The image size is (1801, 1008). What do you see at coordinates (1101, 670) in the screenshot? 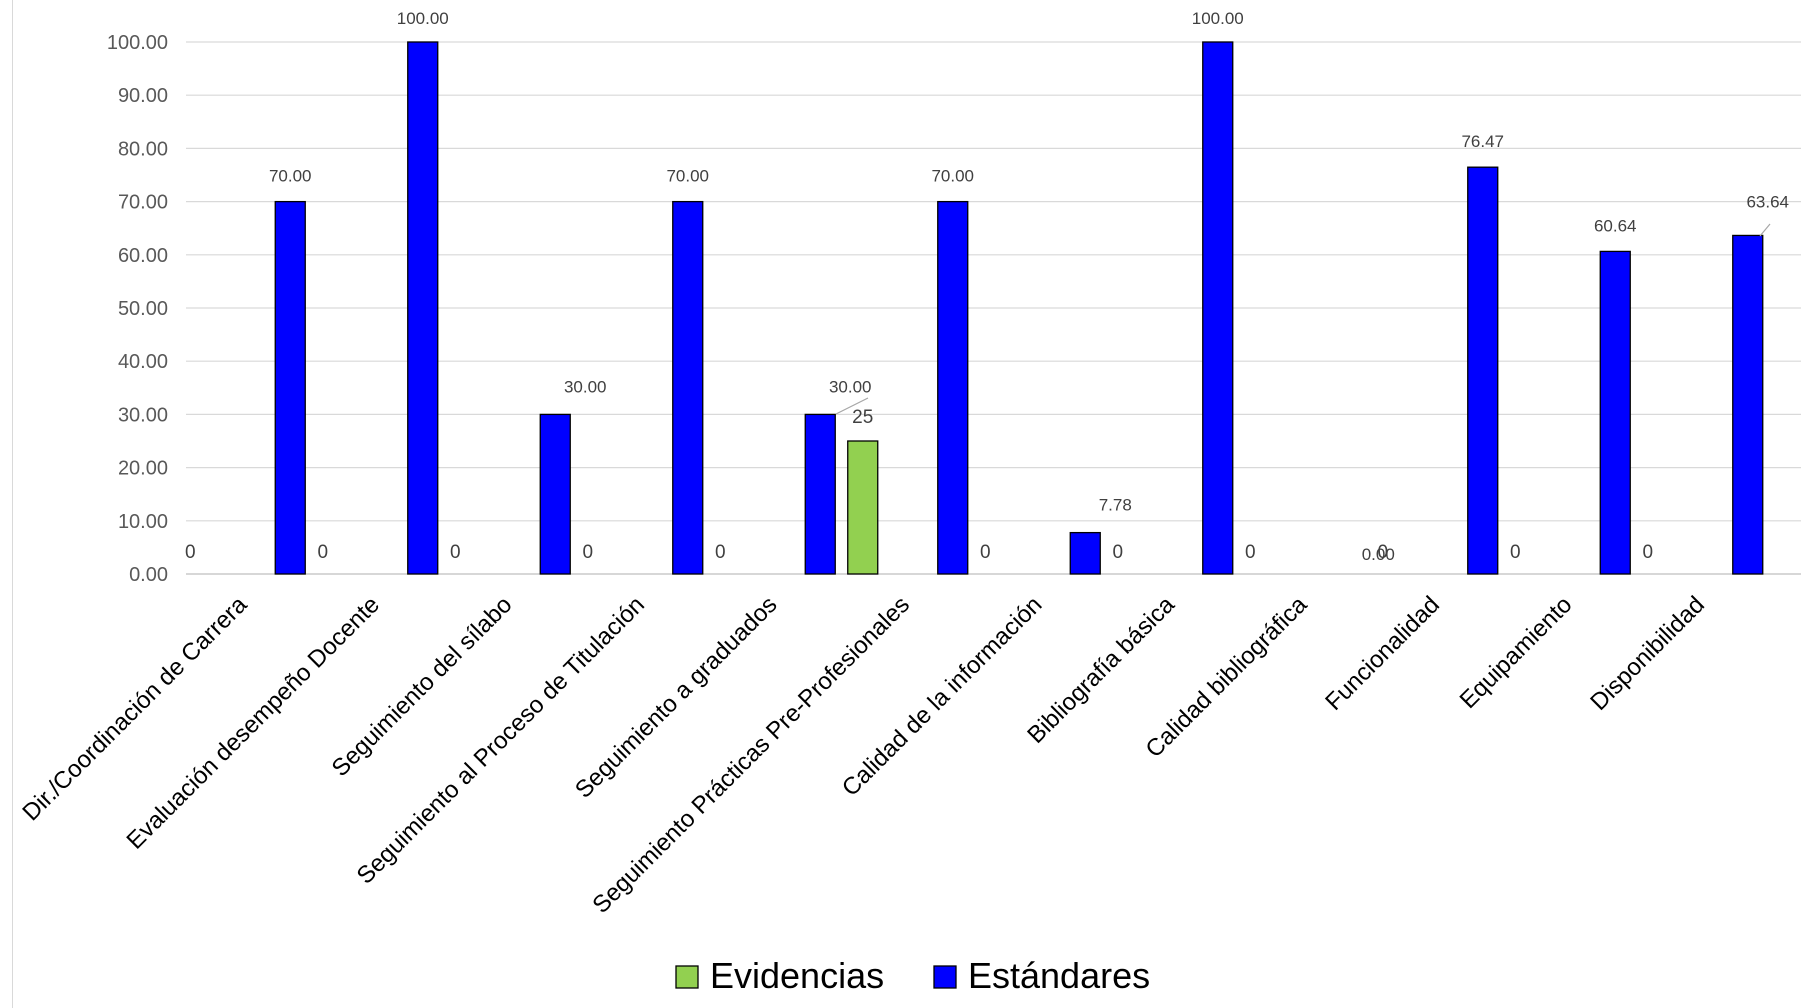
I see `x-category-label: Bibliografía básica` at bounding box center [1101, 670].